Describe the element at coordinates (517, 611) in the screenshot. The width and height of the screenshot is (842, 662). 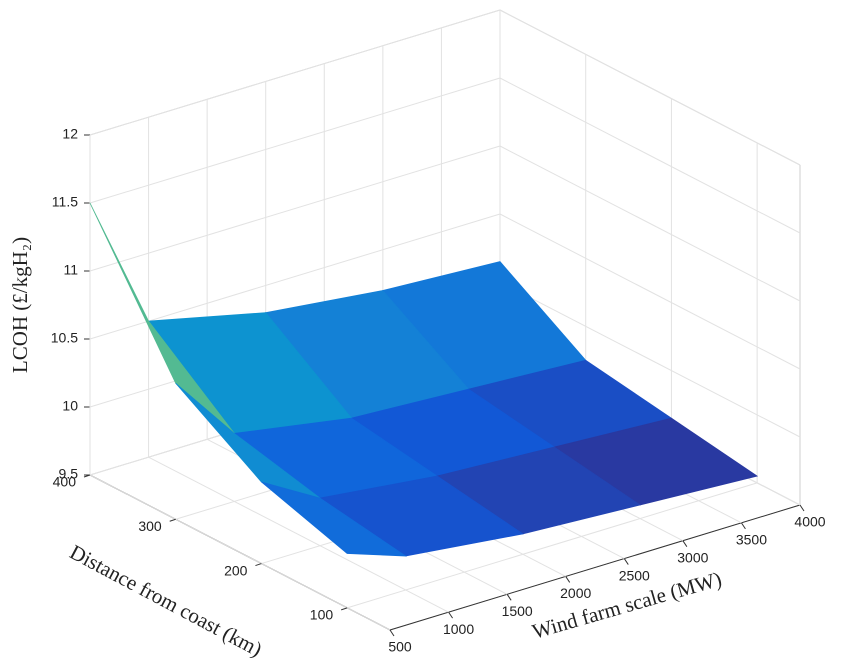
I see `x-tick-label: 1500` at that location.